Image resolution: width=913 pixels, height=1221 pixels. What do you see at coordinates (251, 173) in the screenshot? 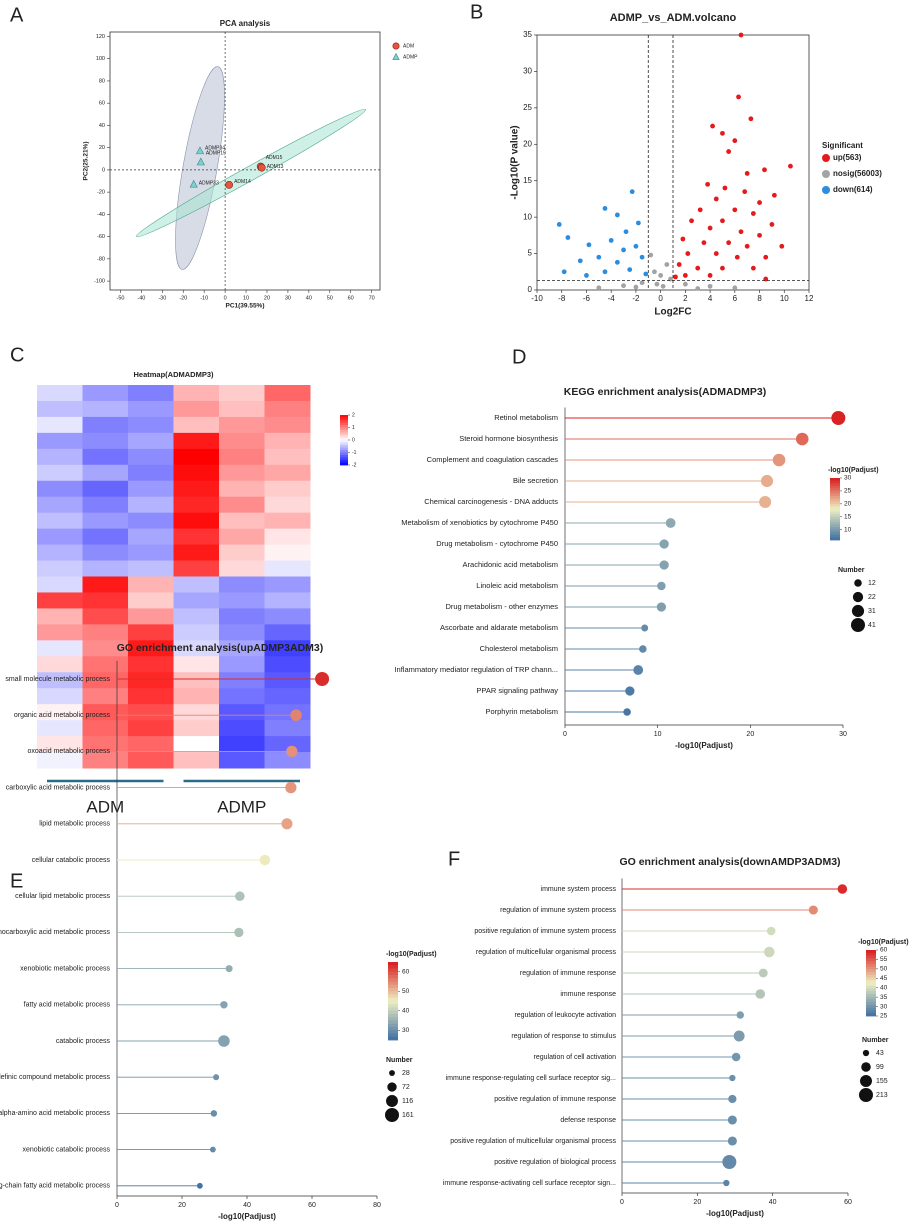
I see `confidence-ellipse` at bounding box center [251, 173].